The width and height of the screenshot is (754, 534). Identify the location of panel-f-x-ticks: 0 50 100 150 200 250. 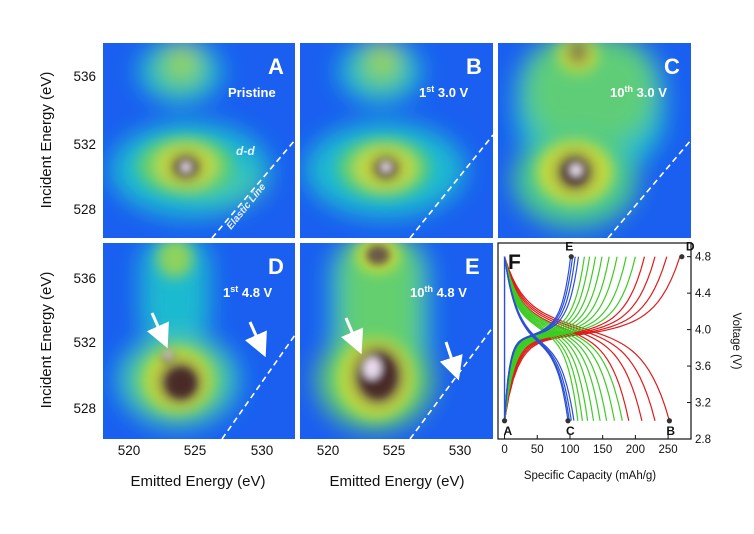
(589, 445).